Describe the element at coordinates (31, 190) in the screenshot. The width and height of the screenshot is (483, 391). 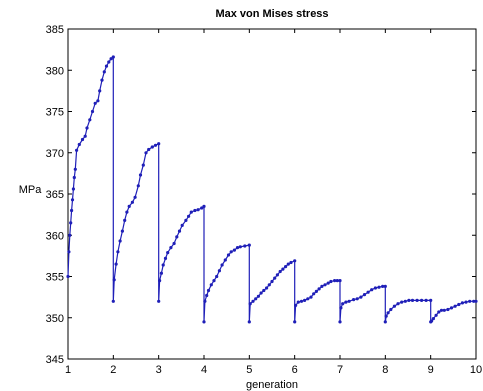
I see `y-axis-label: MPa` at that location.